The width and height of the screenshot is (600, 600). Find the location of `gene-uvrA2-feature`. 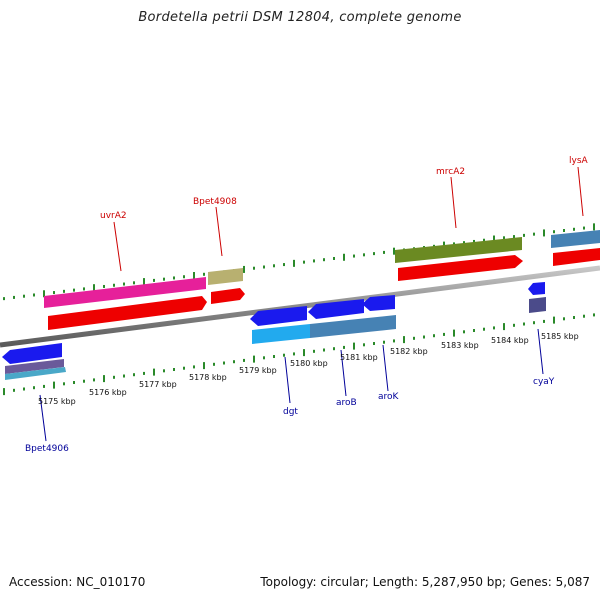

gene-uvrA2-feature is located at coordinates (125, 292).